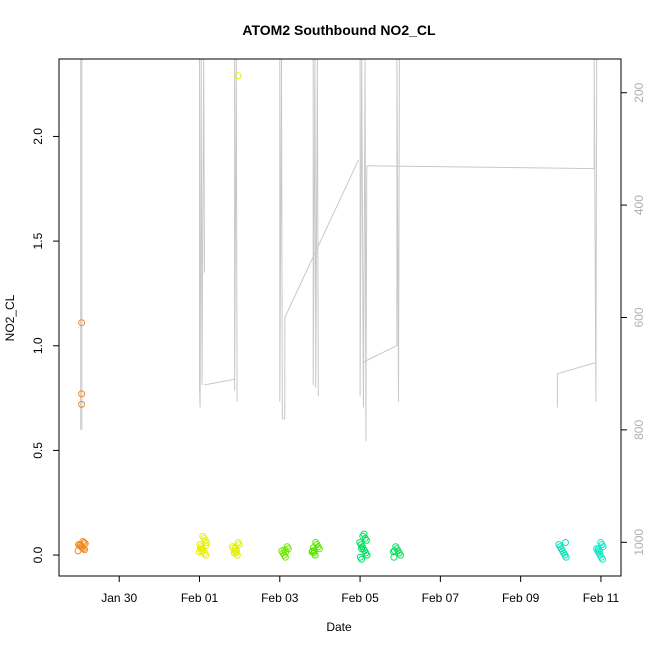  I want to click on x-tick-label: Feb 09, so click(521, 598).